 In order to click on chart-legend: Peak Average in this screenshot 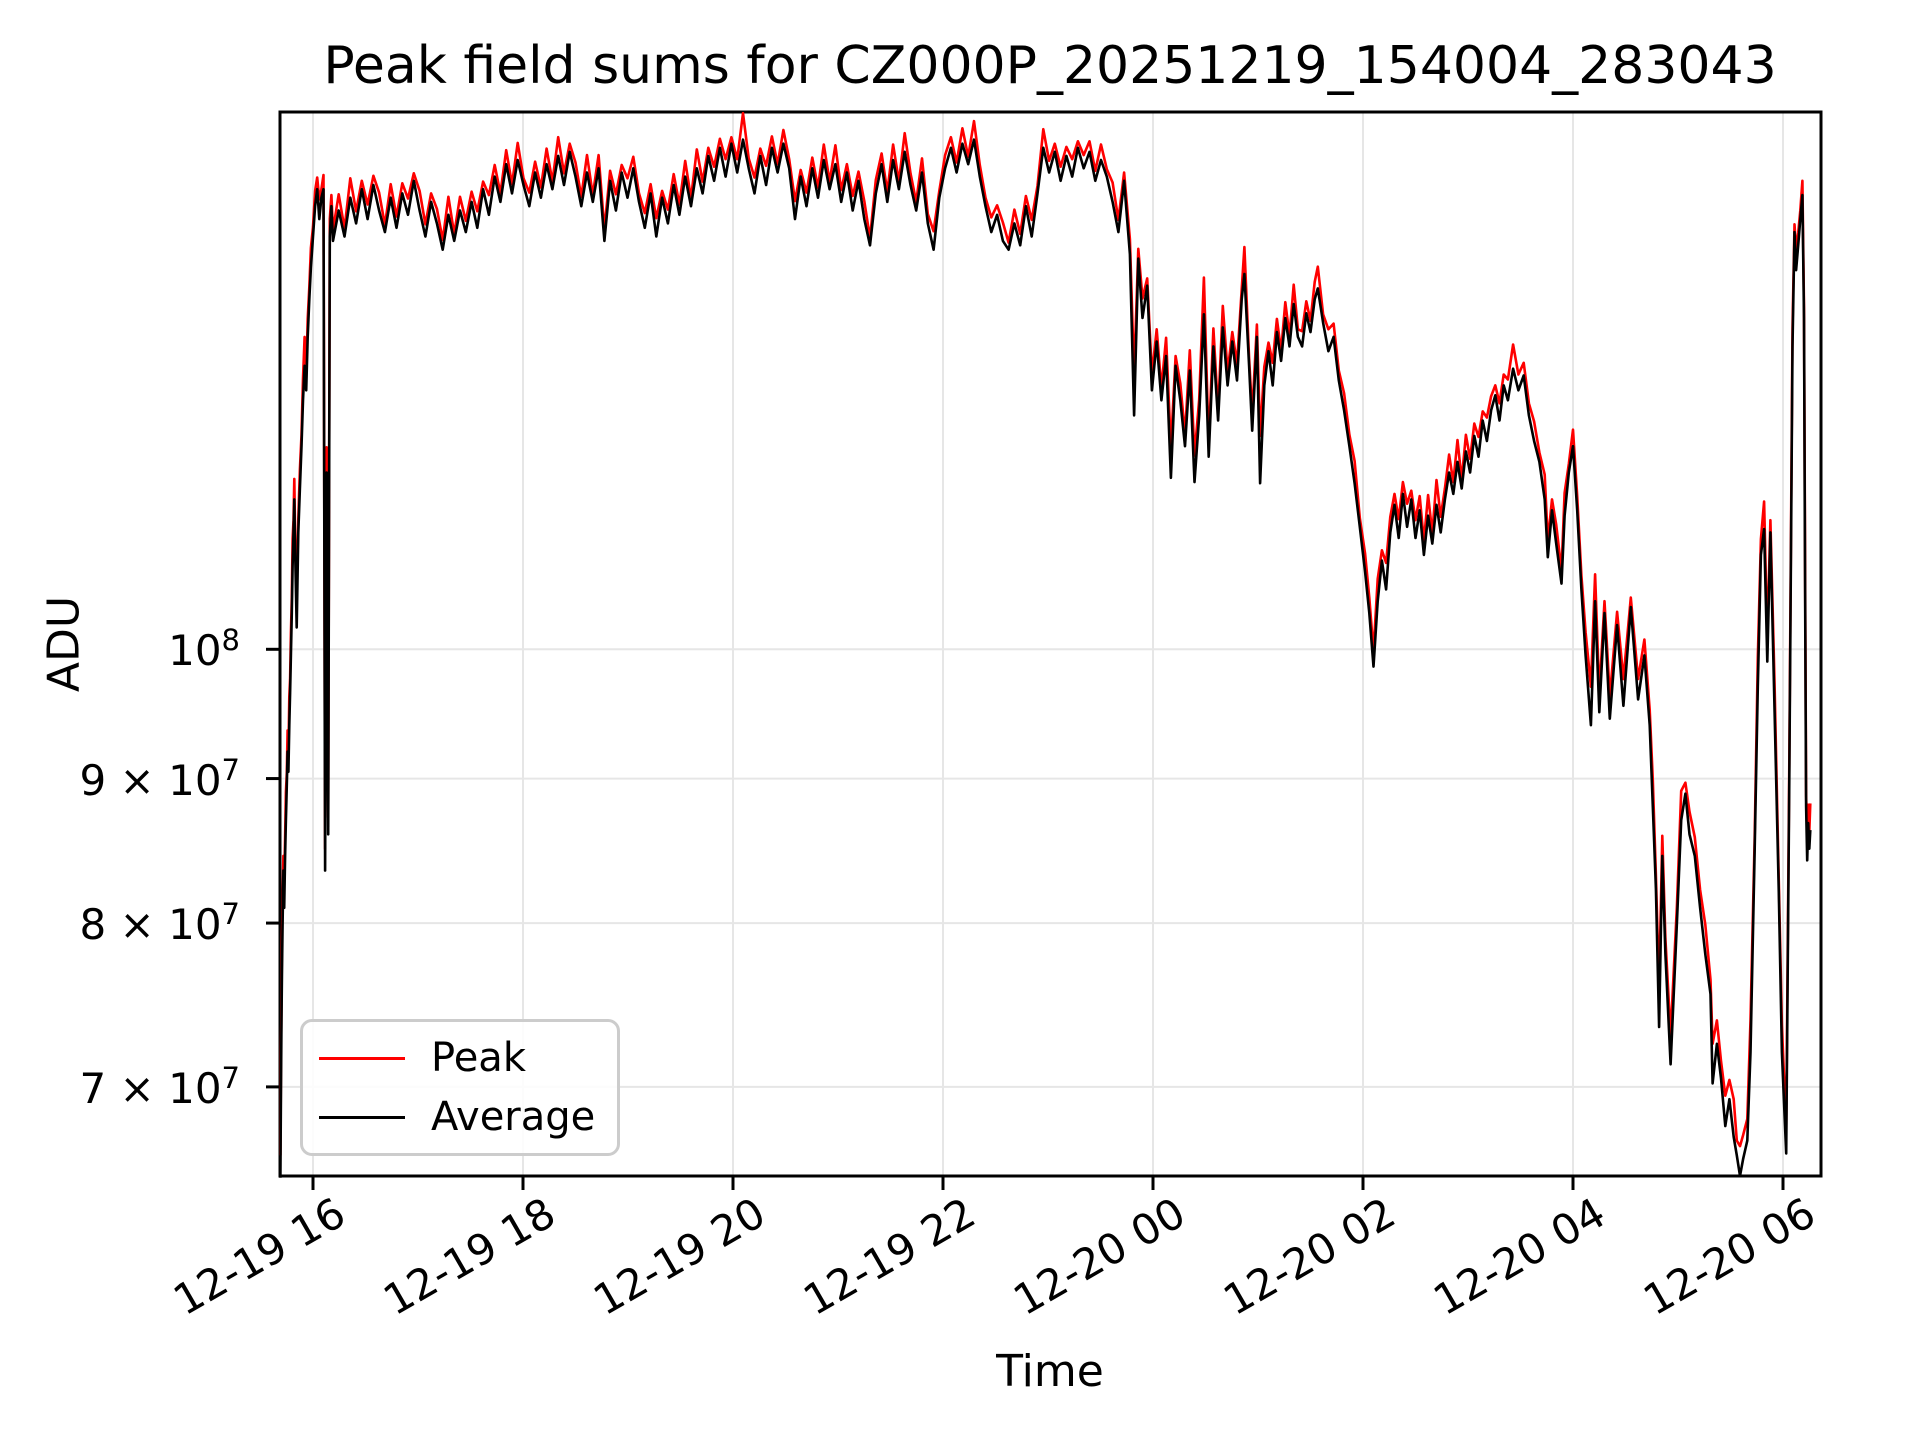, I will do `click(460, 1087)`.